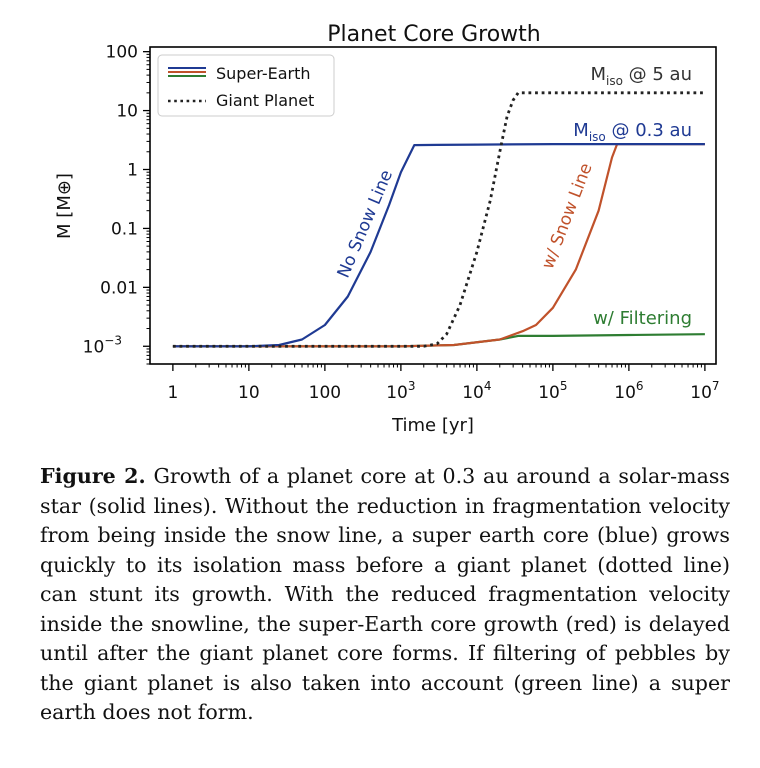 This screenshot has width=760, height=768. What do you see at coordinates (476, 391) in the screenshot?
I see `x-tick-label: 10⁴` at bounding box center [476, 391].